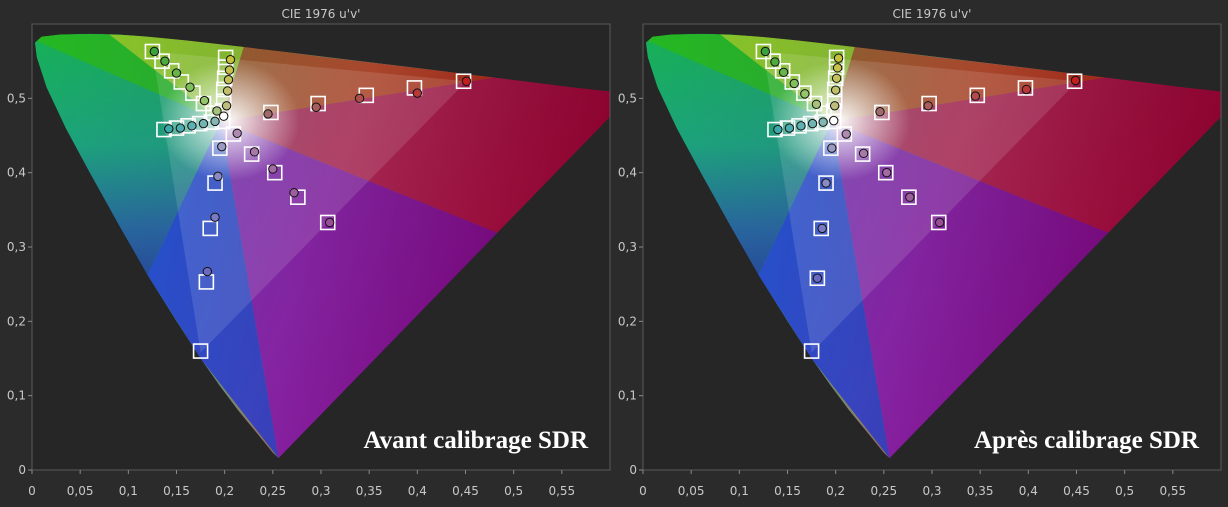 The image size is (1228, 507). Describe the element at coordinates (1087, 440) in the screenshot. I see `calibration-caption: Après calibrage SDR` at that location.